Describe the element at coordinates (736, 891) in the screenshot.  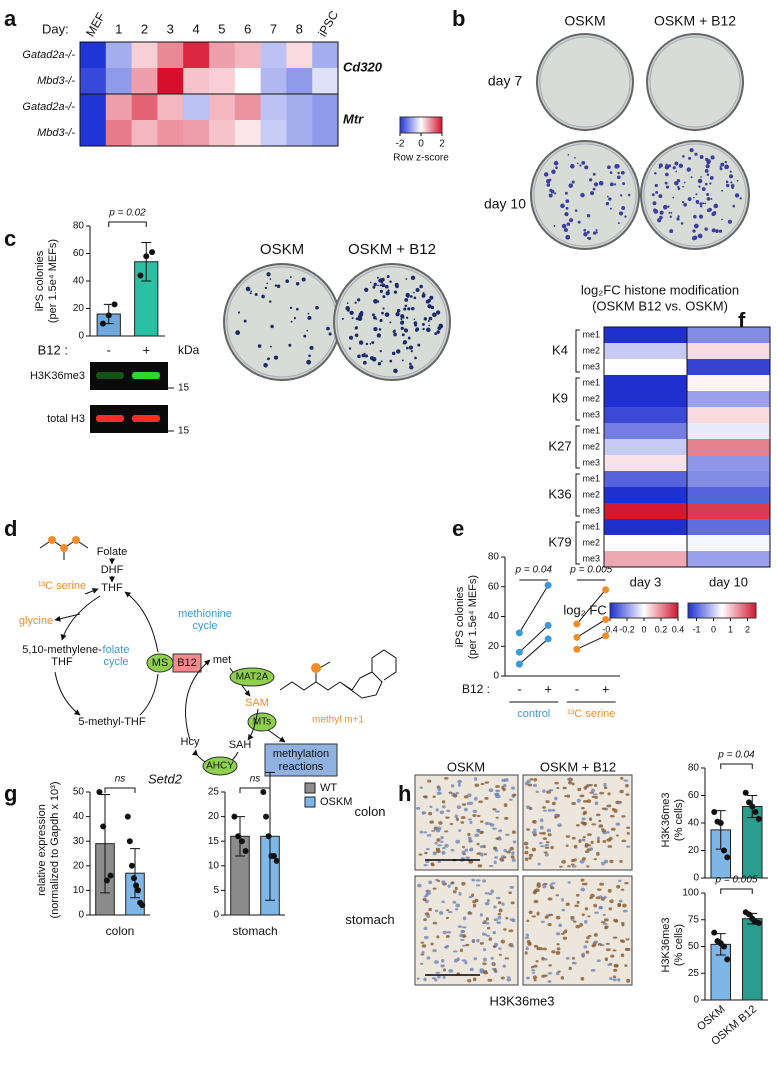
I see `significance-bracket` at that location.